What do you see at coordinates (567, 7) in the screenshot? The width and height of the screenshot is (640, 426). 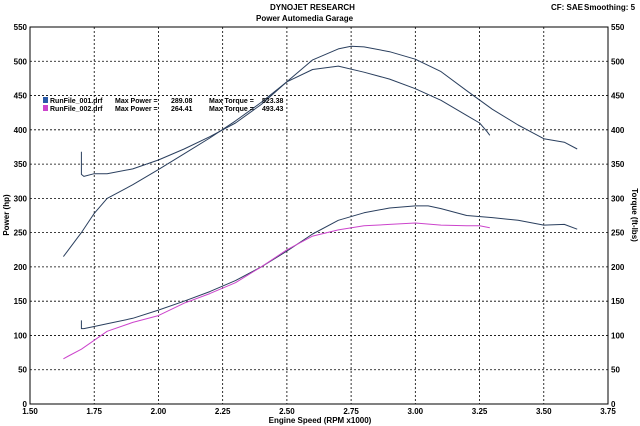 I see `correction-factor: CF: SAE` at bounding box center [567, 7].